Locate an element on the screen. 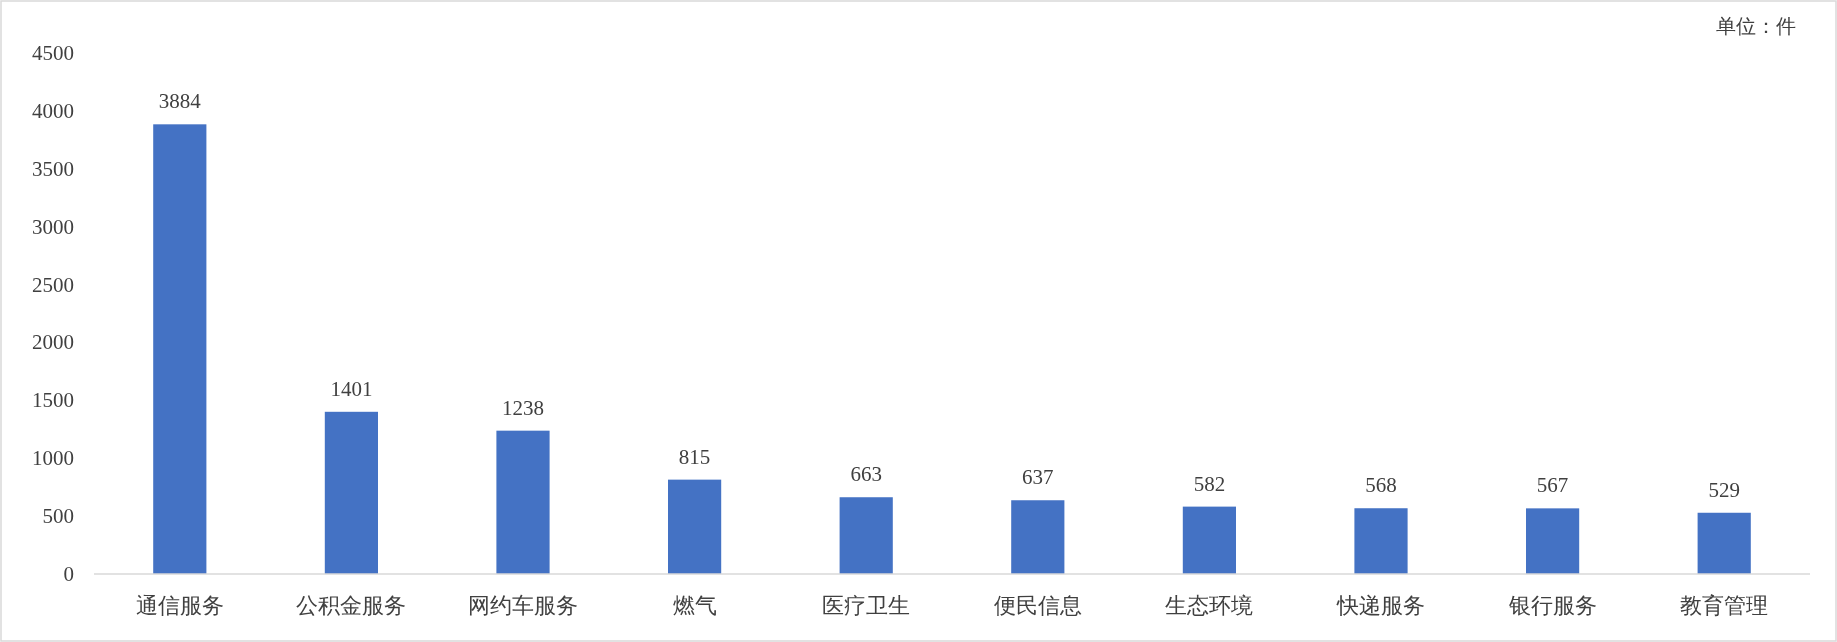 Image resolution: width=1837 pixels, height=642 pixels. data-label: 815 is located at coordinates (694, 456).